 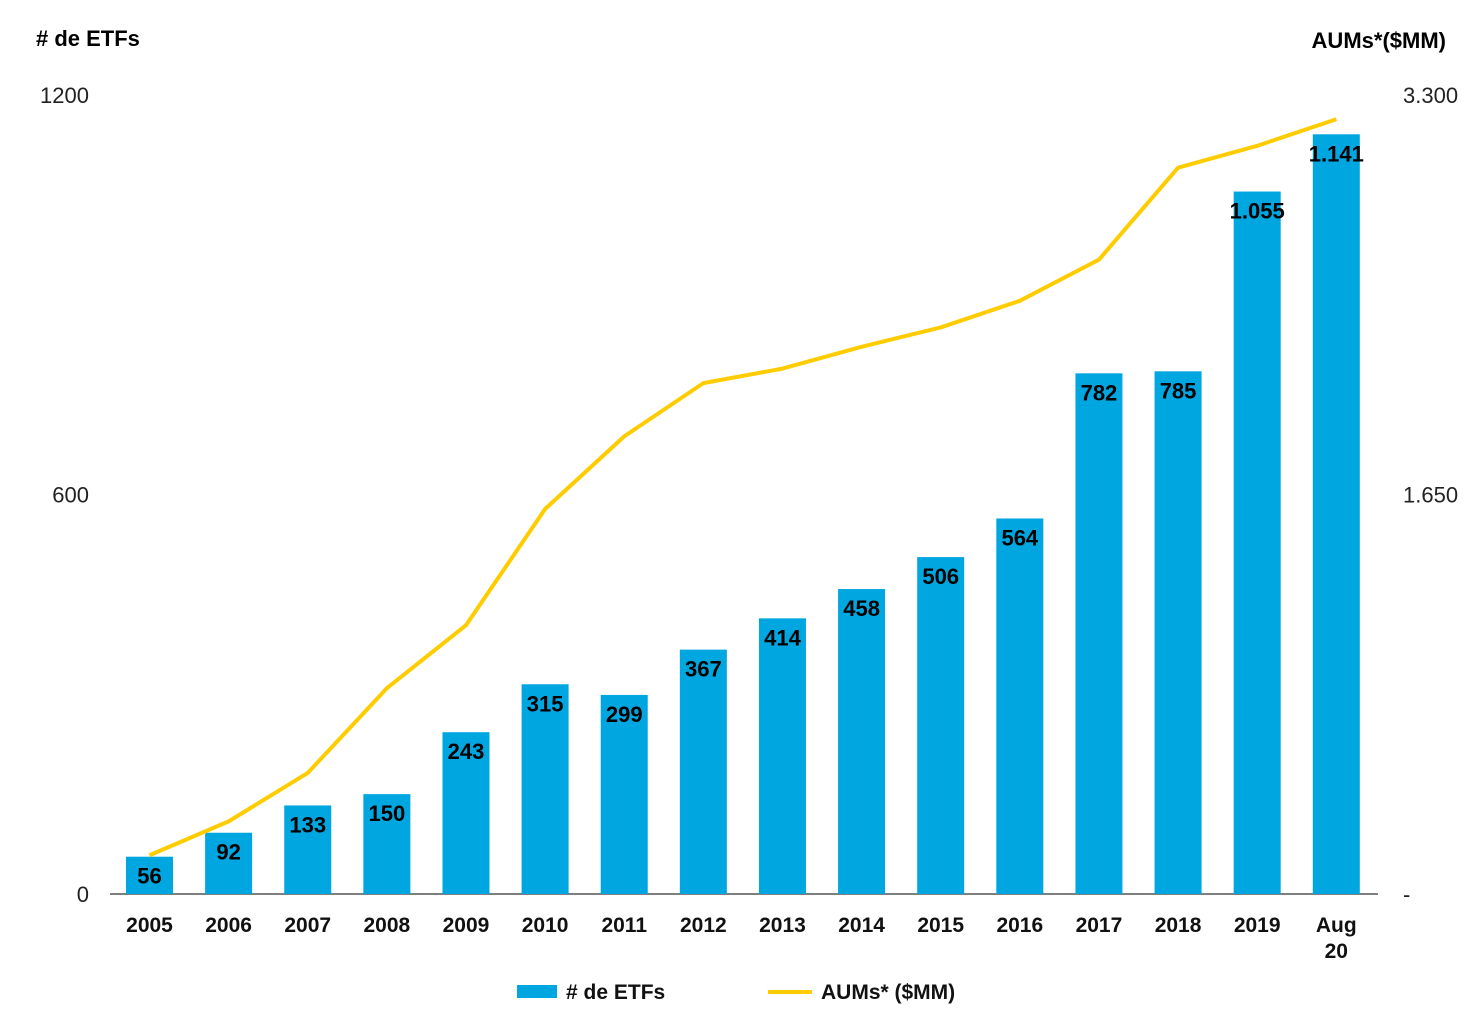 I want to click on left-tick-label: 600, so click(x=70, y=495).